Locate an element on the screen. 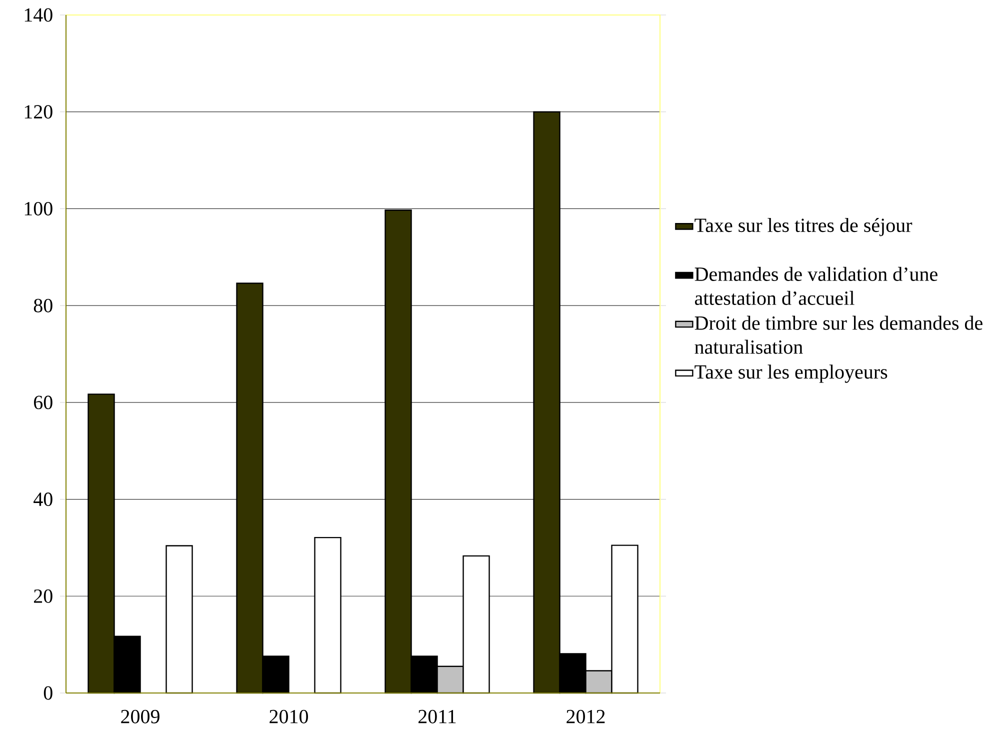 This screenshot has width=992, height=747. y-tick-label: 0 is located at coordinates (48, 693).